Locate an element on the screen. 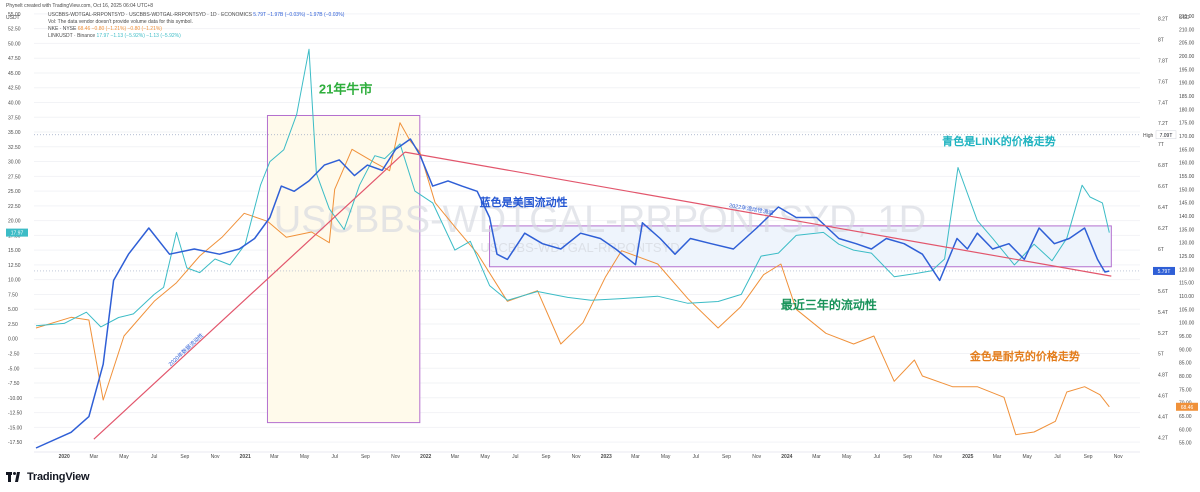 The image size is (1200, 492). right-axis-tick: 160.00 is located at coordinates (1187, 164).